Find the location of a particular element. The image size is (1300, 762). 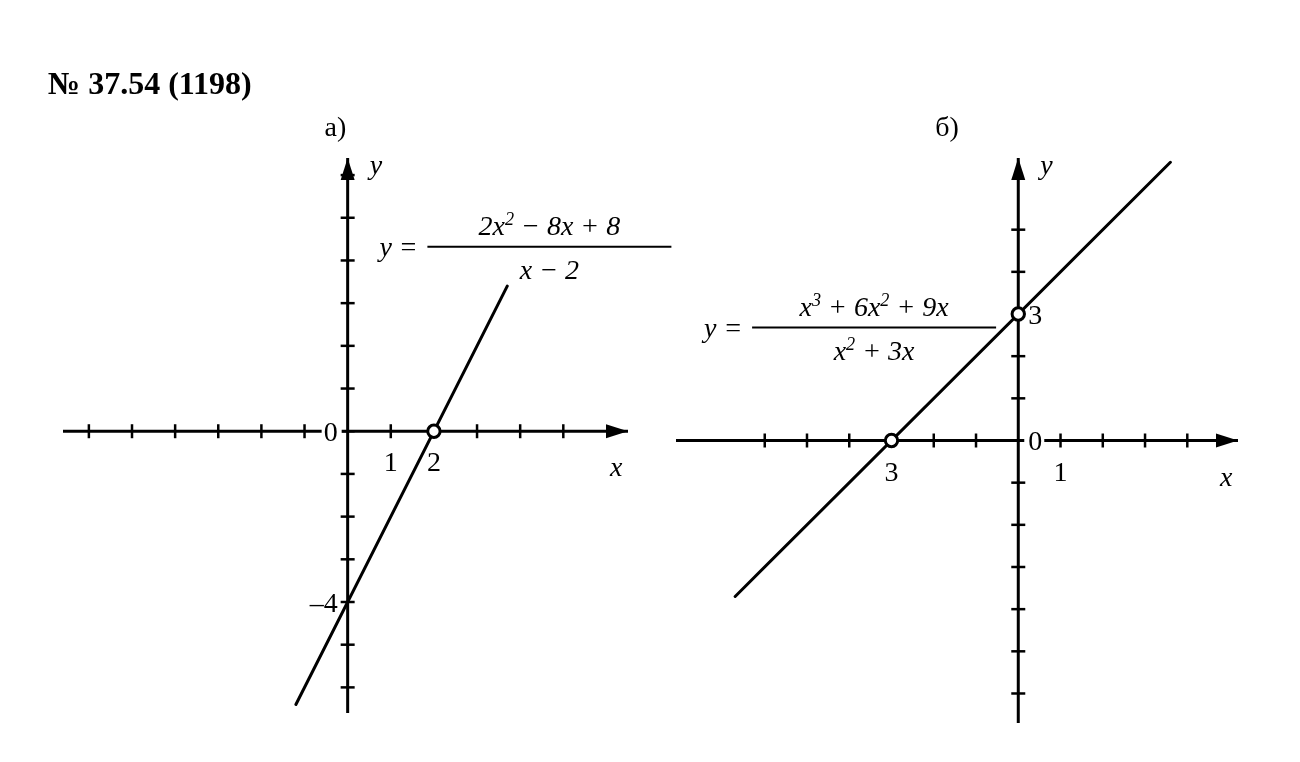

chart-title: № 37.54 (1198) is located at coordinates (150, 83).